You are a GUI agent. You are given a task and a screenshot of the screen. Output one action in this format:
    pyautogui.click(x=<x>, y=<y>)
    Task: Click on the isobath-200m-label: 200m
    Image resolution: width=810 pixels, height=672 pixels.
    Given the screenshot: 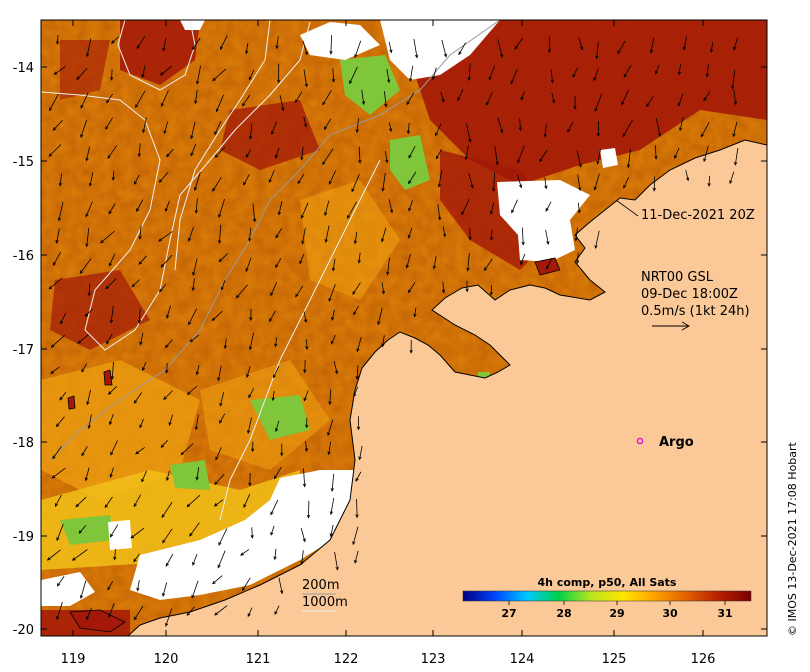 What is the action you would take?
    pyautogui.click(x=320, y=585)
    